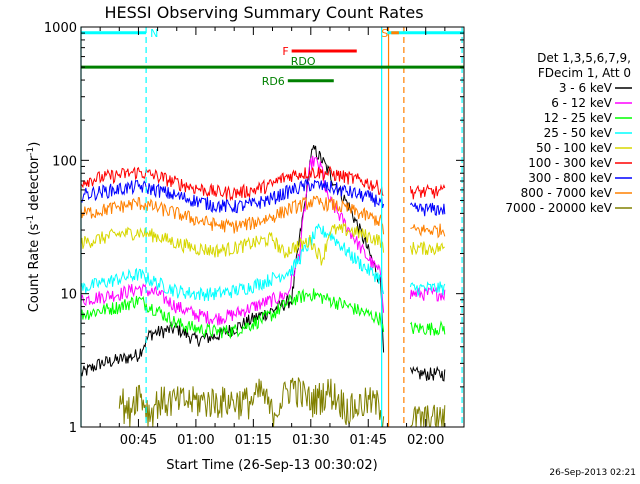 Image resolution: width=640 pixels, height=484 pixels. What do you see at coordinates (558, 208) in the screenshot?
I see `legend-label: 7000 - 20000 keV` at bounding box center [558, 208].